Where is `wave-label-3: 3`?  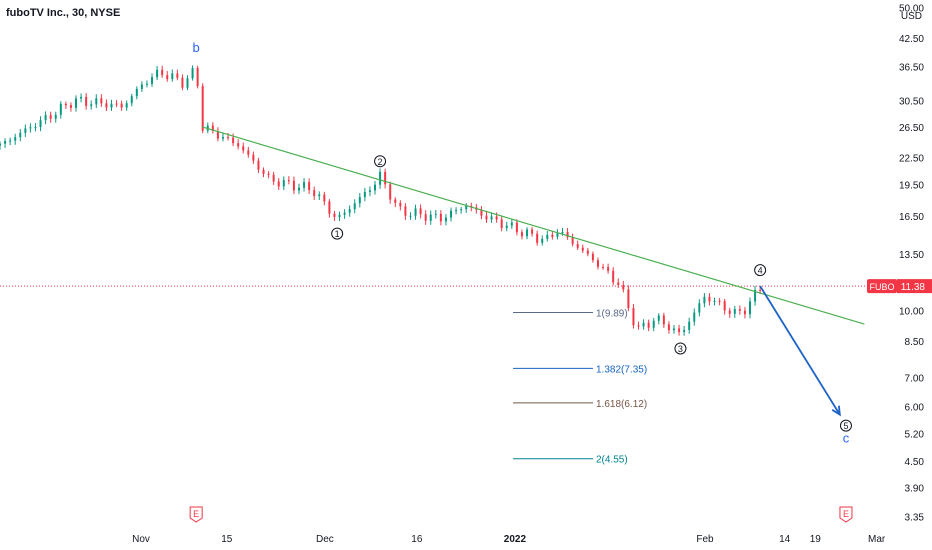
wave-label-3: 3 is located at coordinates (680, 349).